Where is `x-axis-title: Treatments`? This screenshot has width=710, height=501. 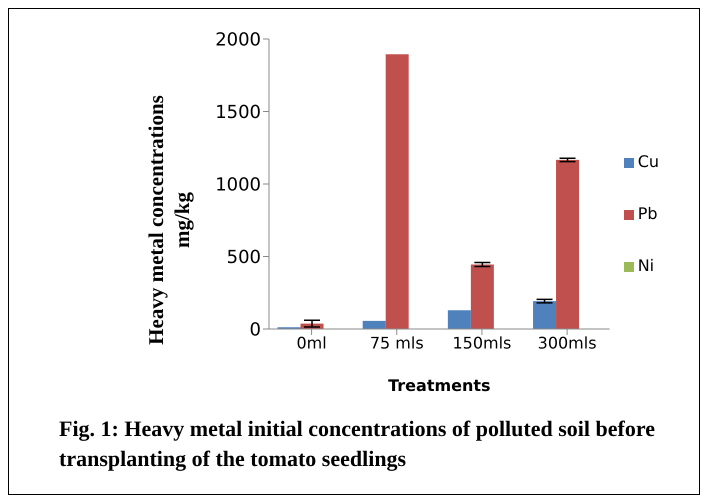
x-axis-title: Treatments is located at coordinates (439, 385).